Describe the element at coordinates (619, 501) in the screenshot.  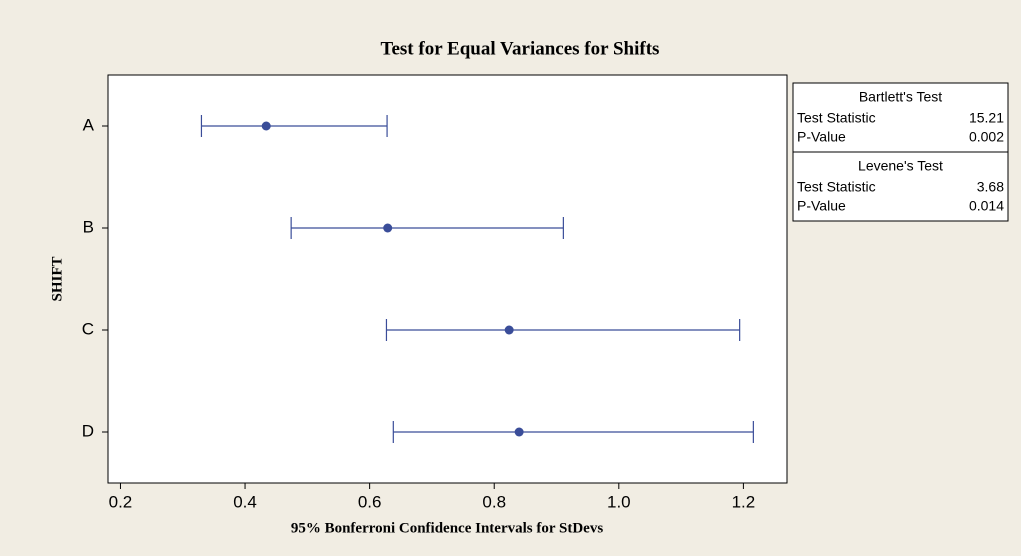
I see `x-tick-label: 1.0` at that location.